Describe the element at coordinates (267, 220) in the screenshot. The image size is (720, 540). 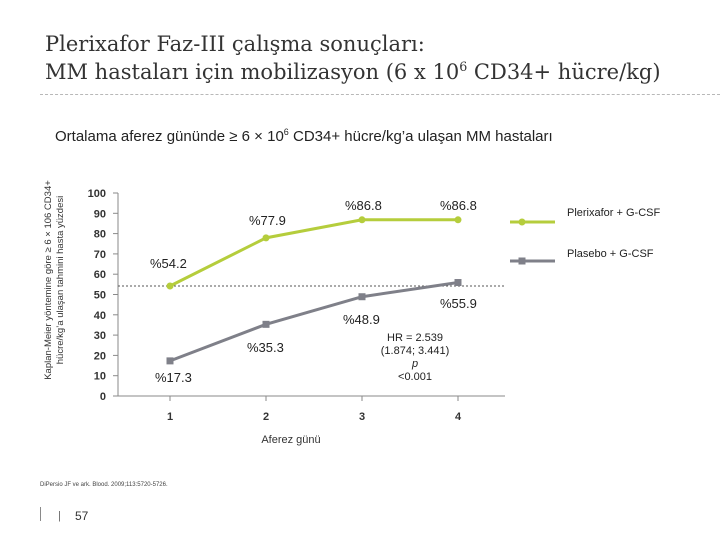
I see `data-label: %77.9` at that location.